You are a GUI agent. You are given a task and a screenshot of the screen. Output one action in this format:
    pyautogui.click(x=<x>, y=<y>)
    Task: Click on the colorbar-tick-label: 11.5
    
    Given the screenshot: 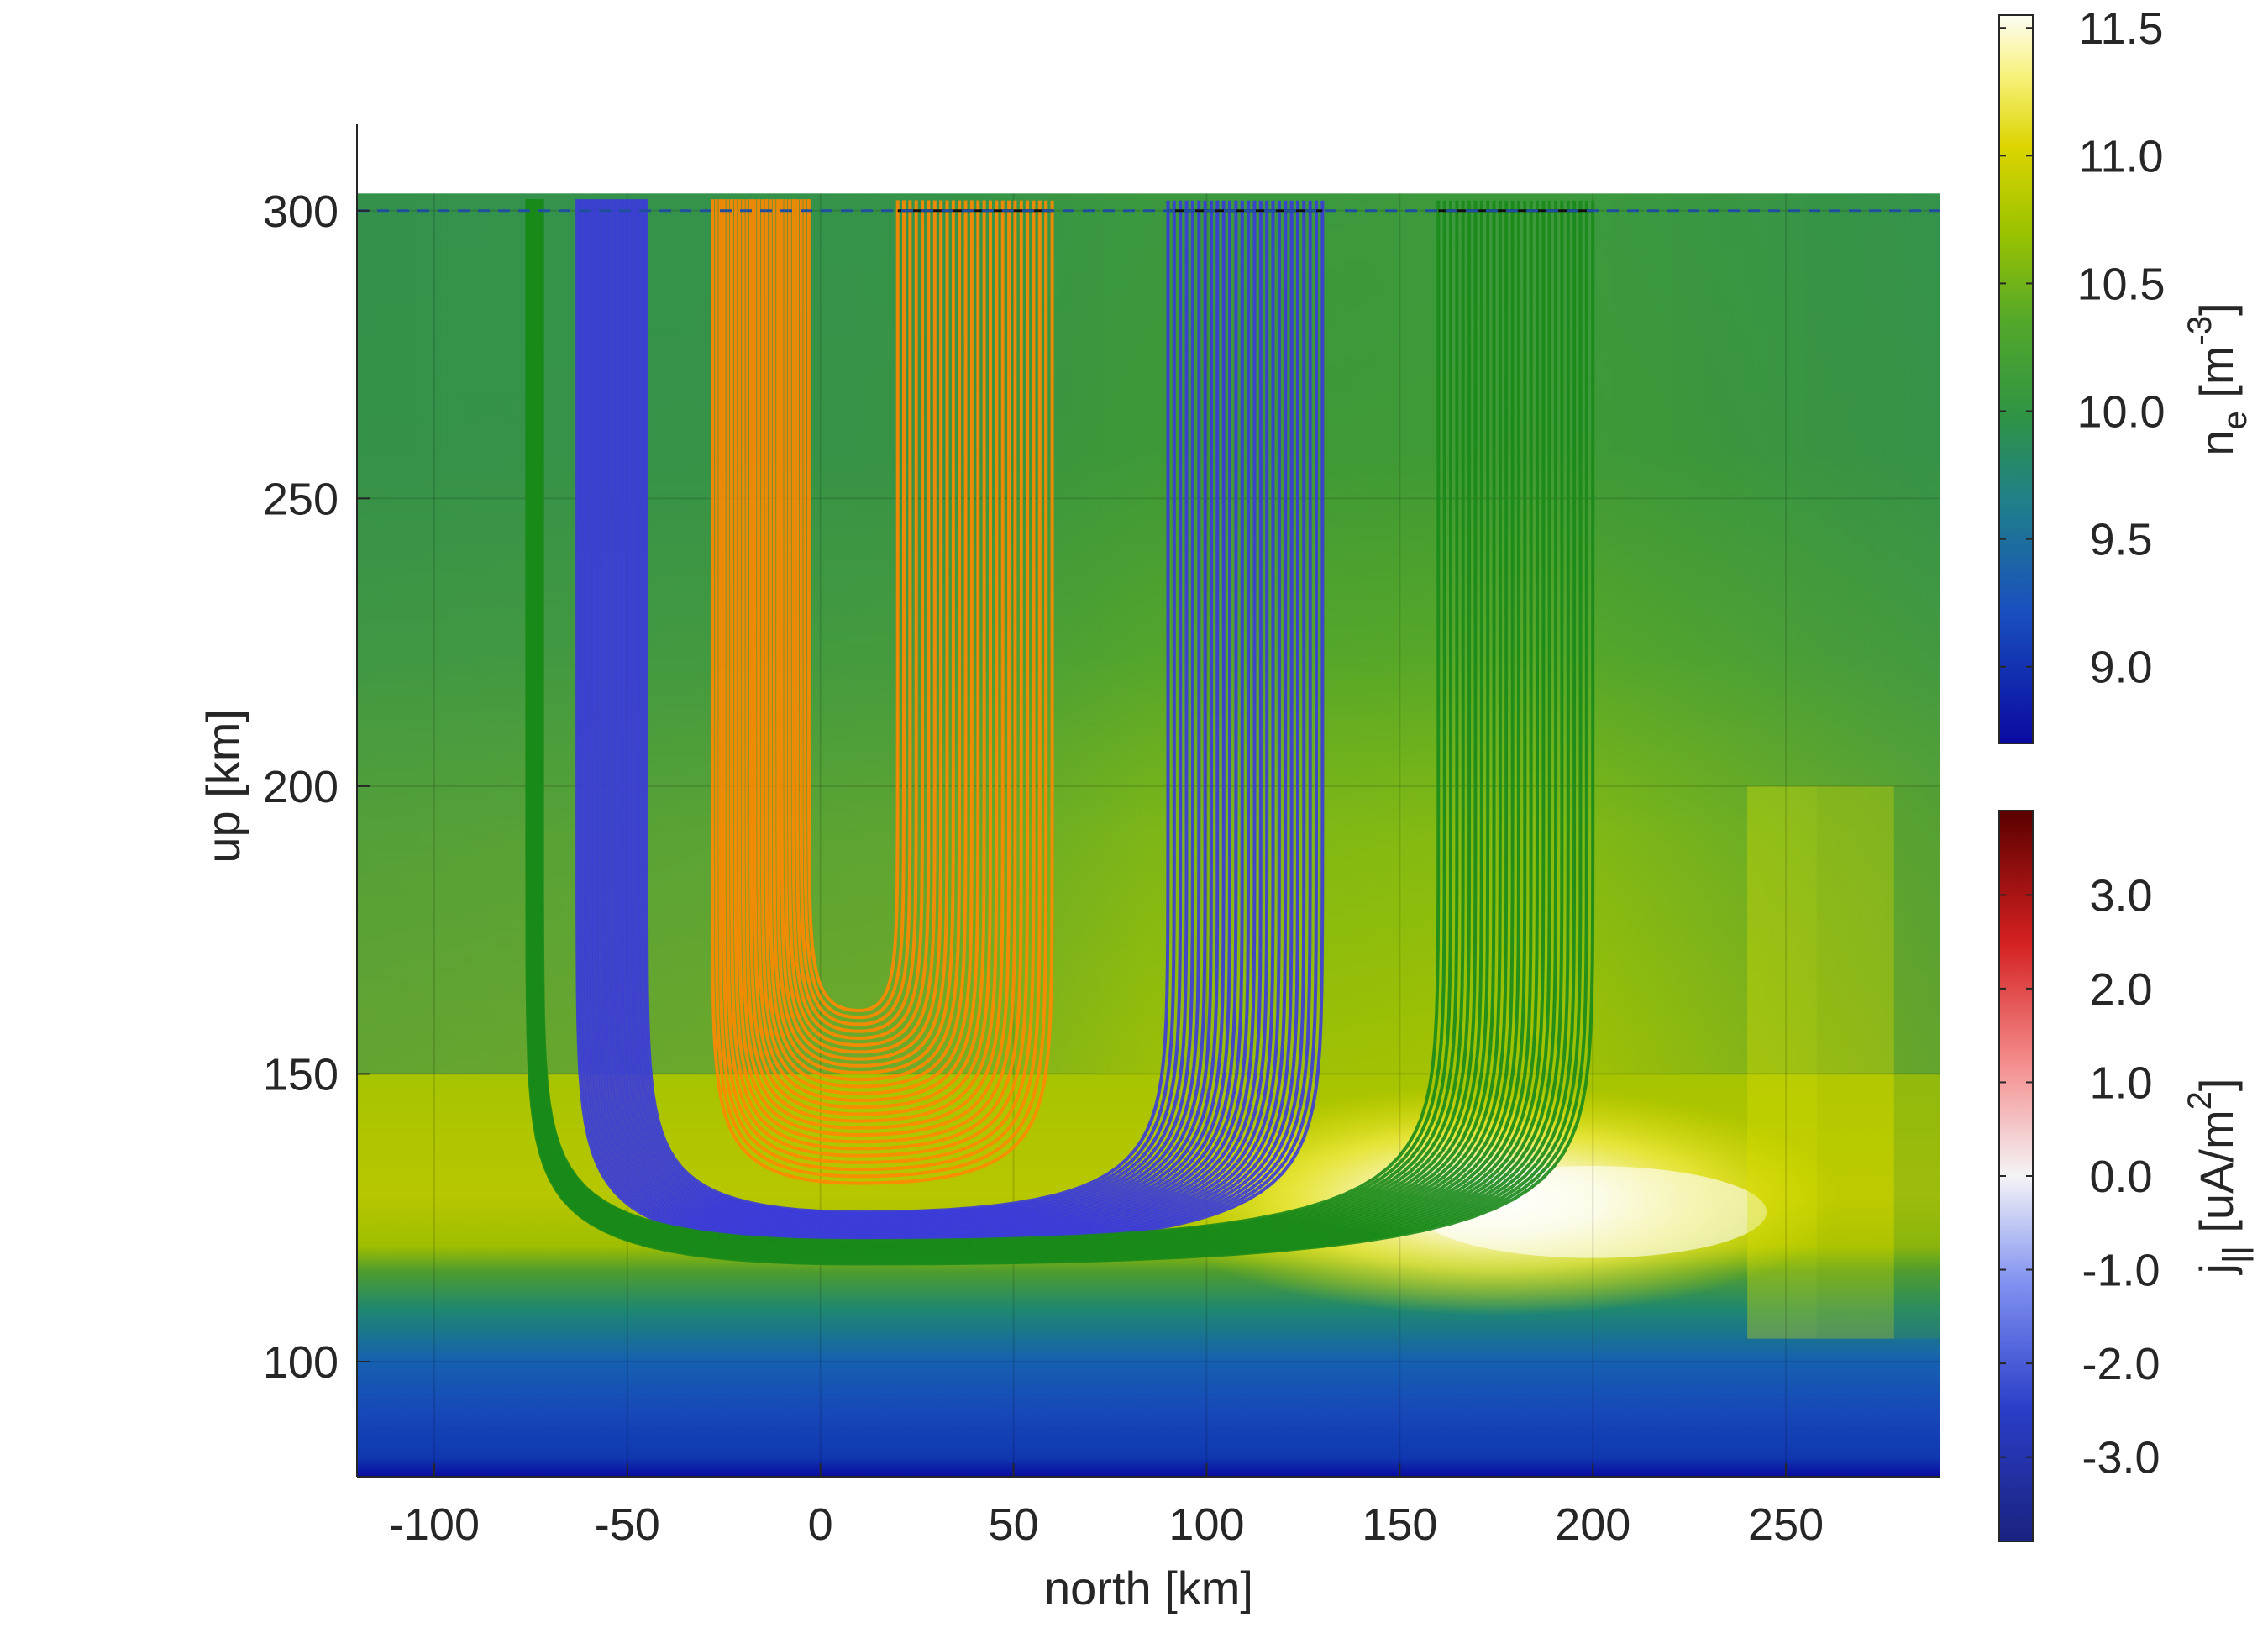 What is the action you would take?
    pyautogui.click(x=2120, y=28)
    